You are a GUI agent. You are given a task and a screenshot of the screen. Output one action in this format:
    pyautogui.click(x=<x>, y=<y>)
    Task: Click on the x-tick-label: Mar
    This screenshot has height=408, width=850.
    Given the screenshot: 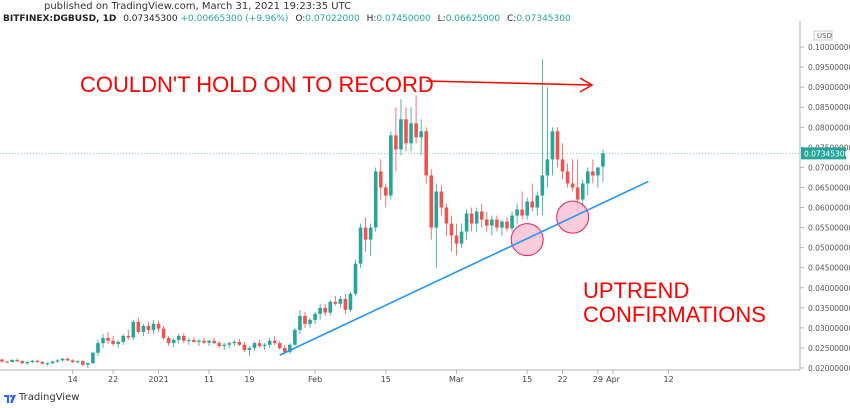 What is the action you would take?
    pyautogui.click(x=457, y=379)
    